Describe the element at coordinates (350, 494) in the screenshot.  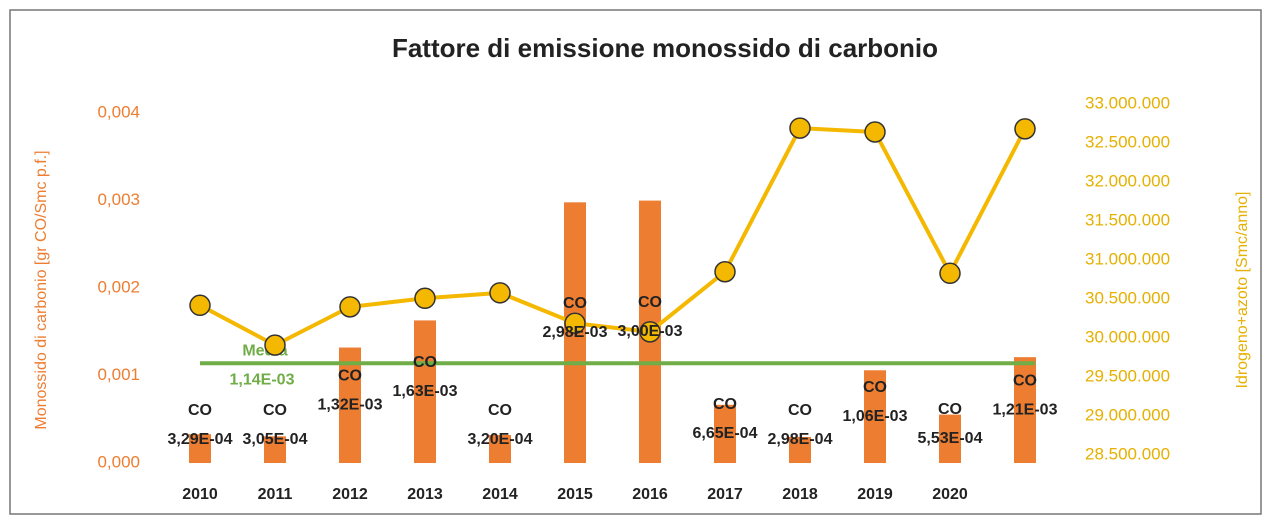
I see `x-tick-label: 2012` at that location.